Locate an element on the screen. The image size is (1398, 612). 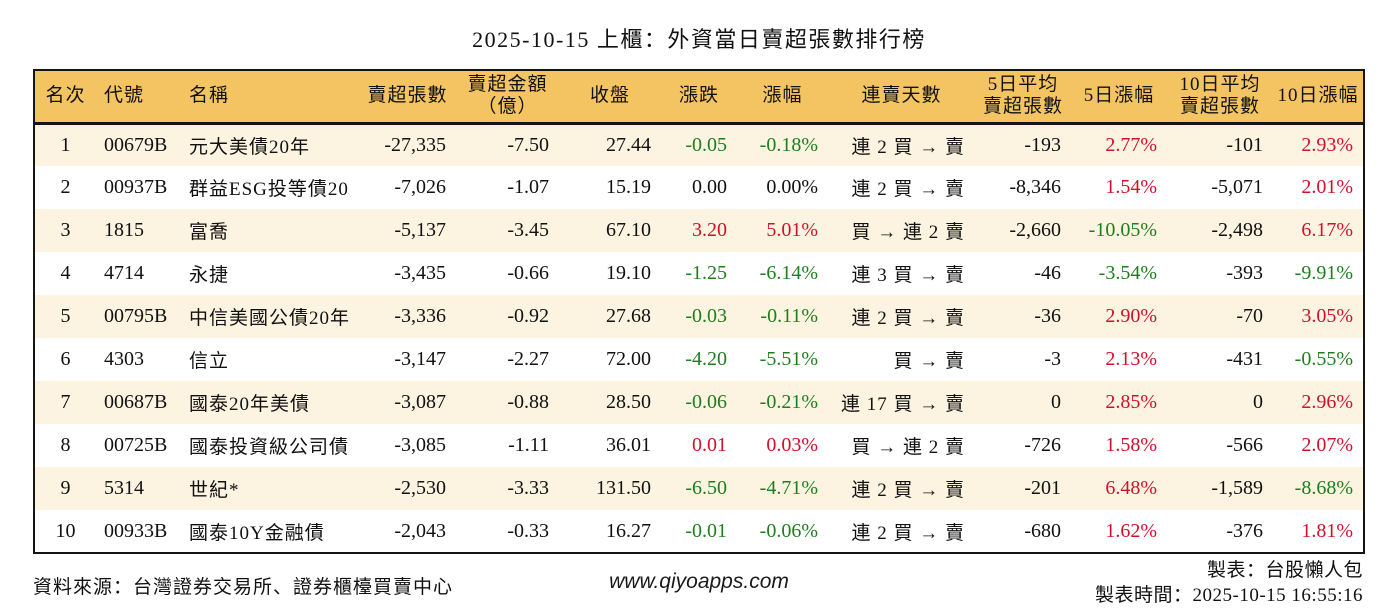
cell-pct10: -0.55% is located at coordinates (1323, 359).